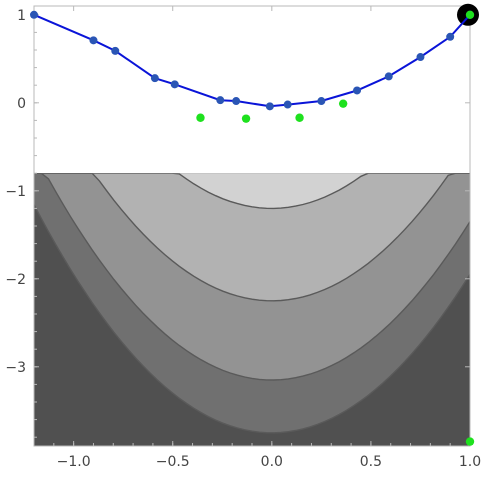  I want to click on x-tick-label: −1.0, so click(74, 462).